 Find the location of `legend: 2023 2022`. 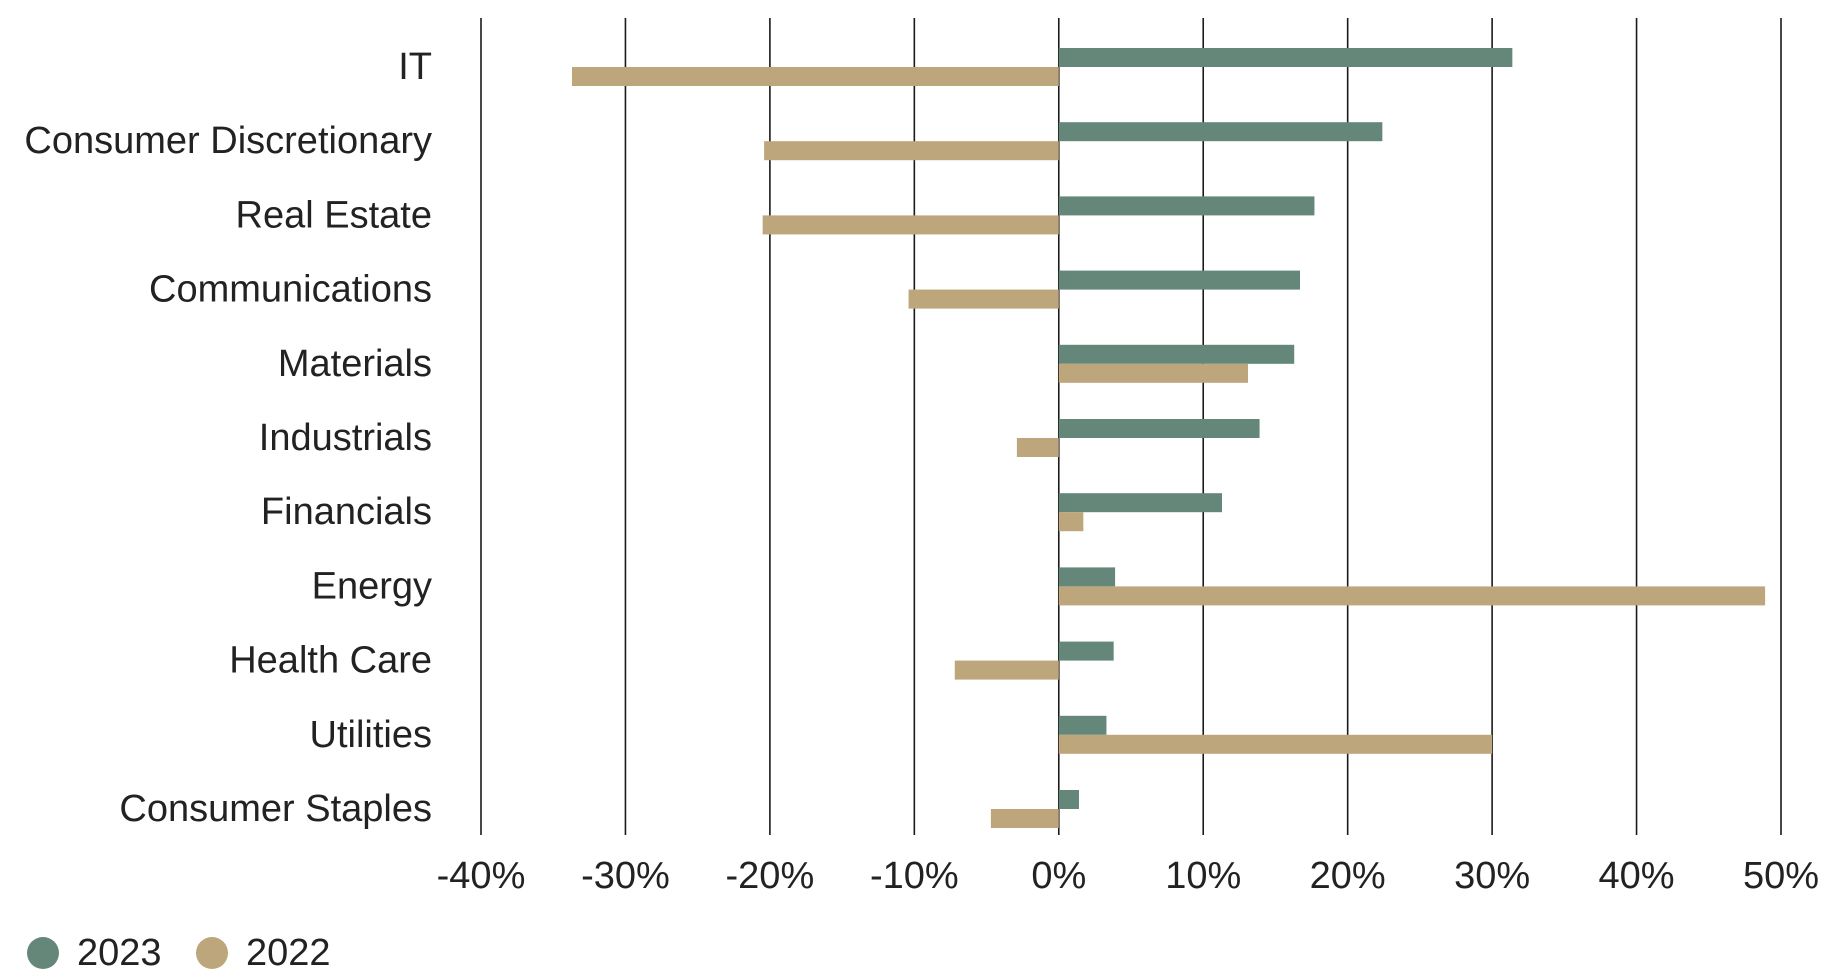

legend: 2023 2022 is located at coordinates (179, 953).